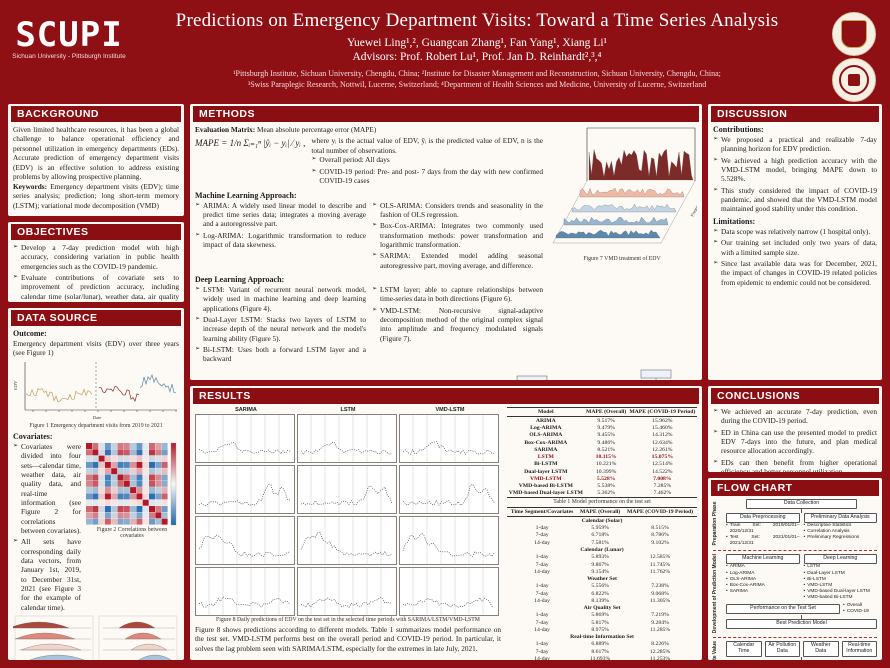  What do you see at coordinates (660, 535) in the screenshot?
I see `cell: 8.786%` at bounding box center [660, 535].